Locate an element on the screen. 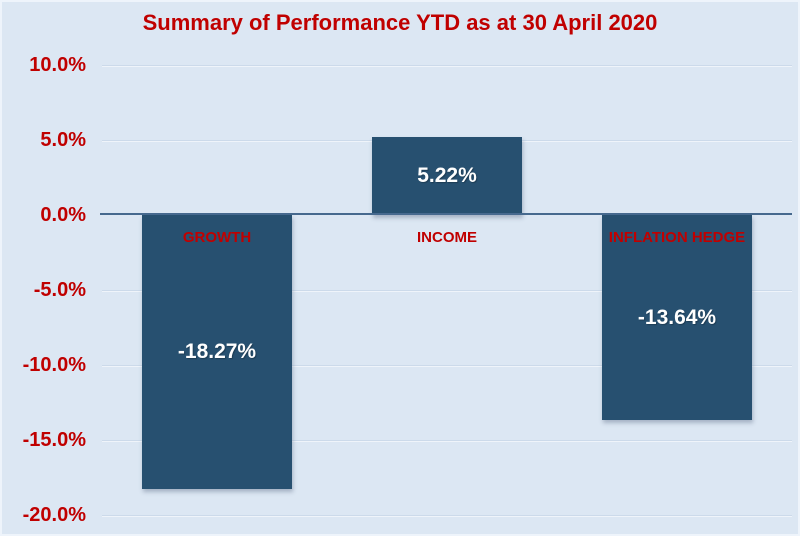 The height and width of the screenshot is (536, 800). y-tick-label--5.0%: -5.0% is located at coordinates (59, 290).